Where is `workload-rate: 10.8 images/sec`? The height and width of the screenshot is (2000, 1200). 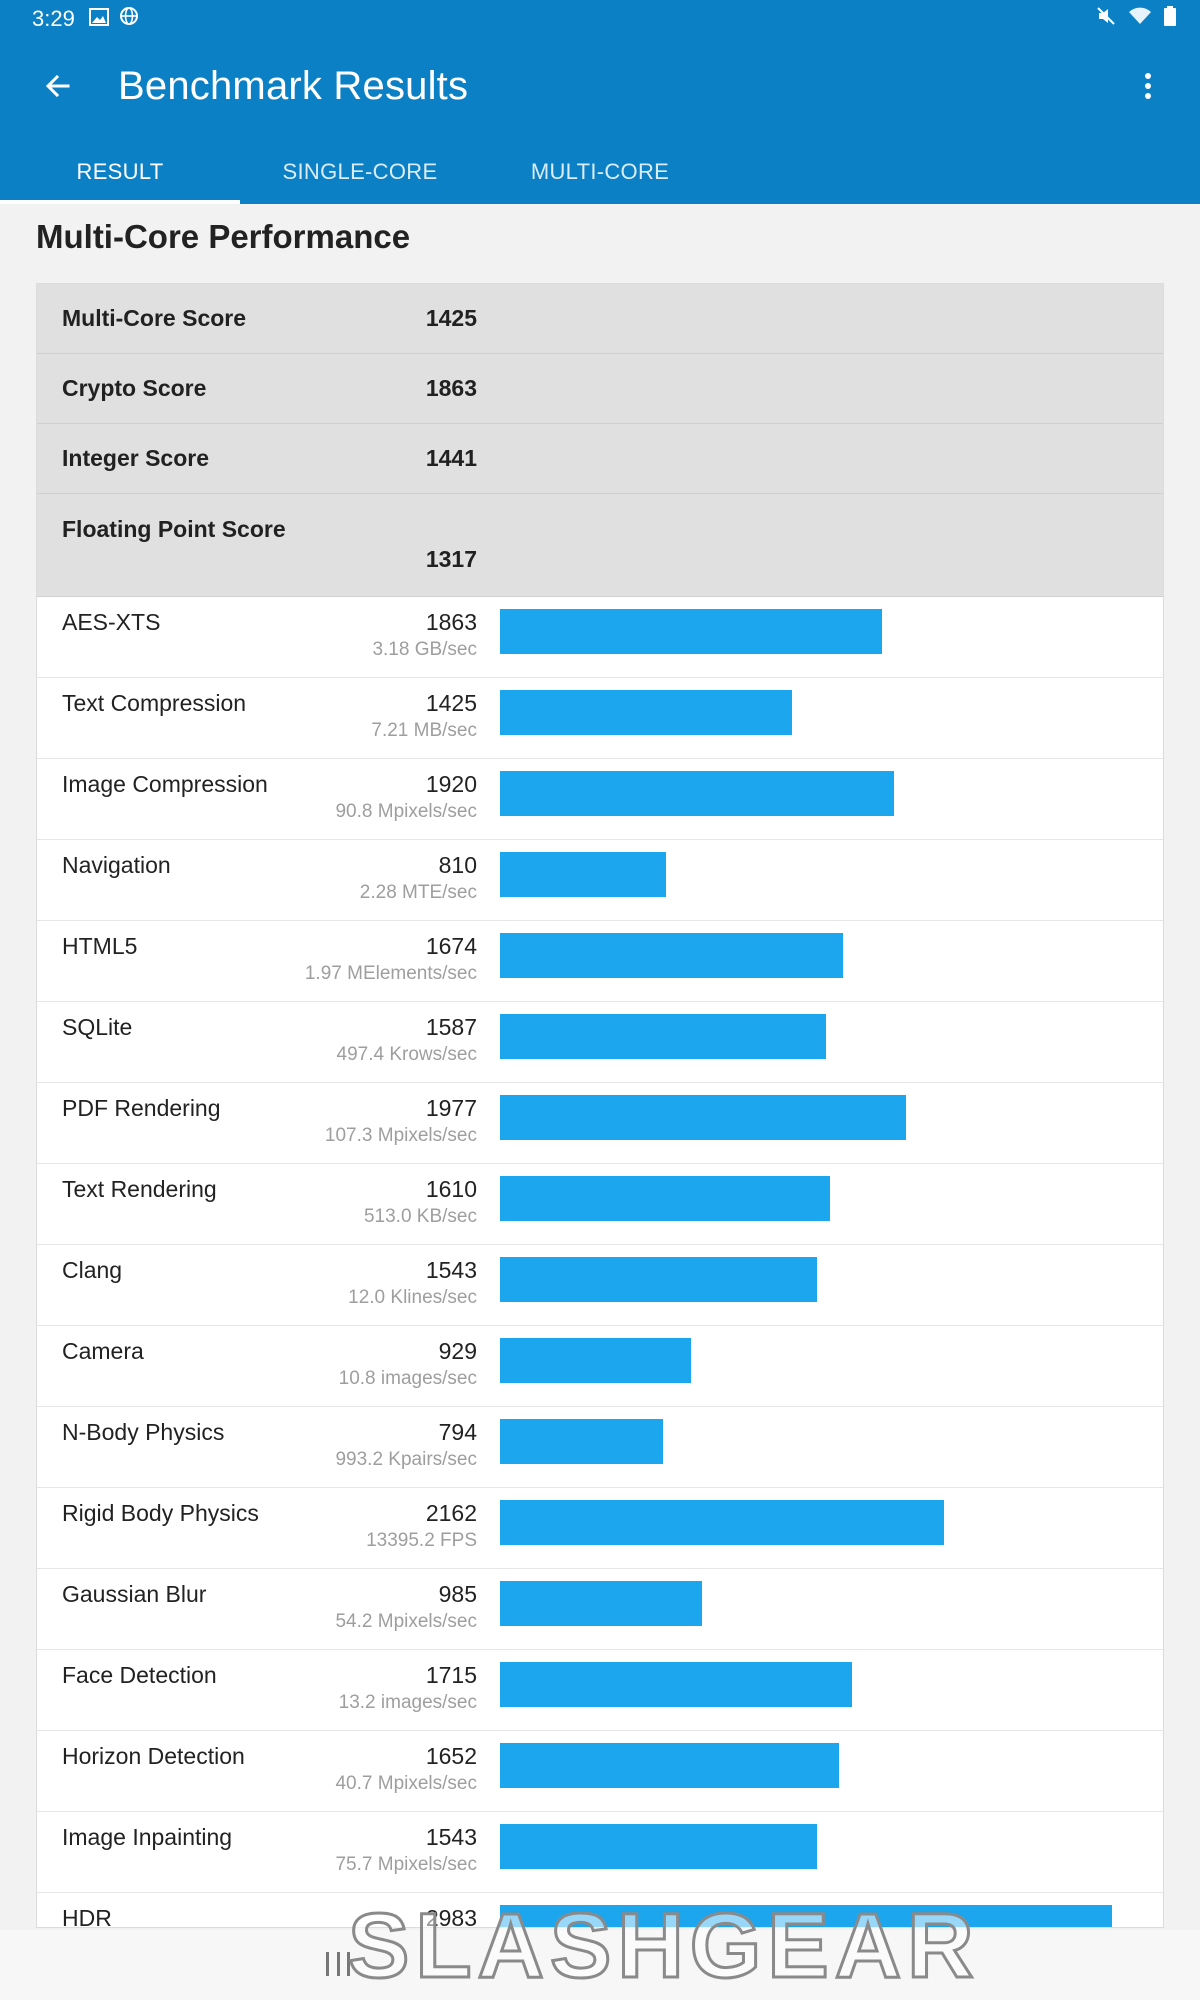 workload-rate: 10.8 images/sec is located at coordinates (407, 1378).